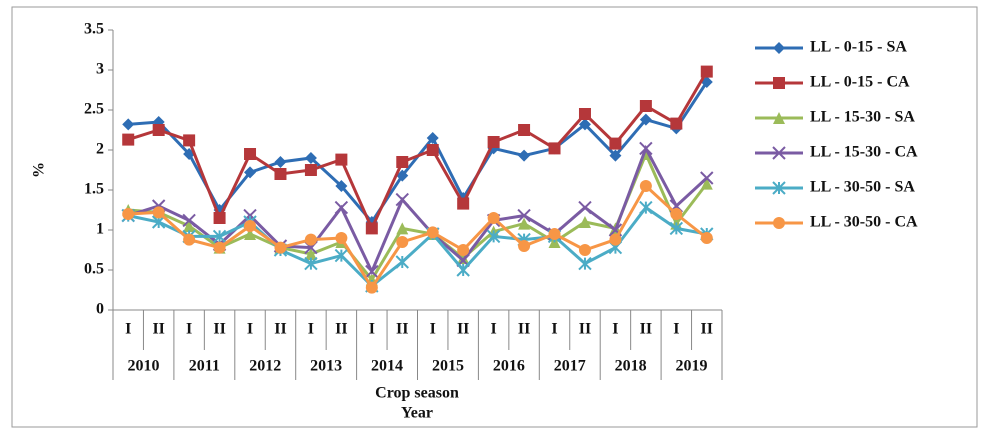 Image resolution: width=989 pixels, height=429 pixels. What do you see at coordinates (509, 366) in the screenshot?
I see `x-group-tick-label: 2016` at bounding box center [509, 366].